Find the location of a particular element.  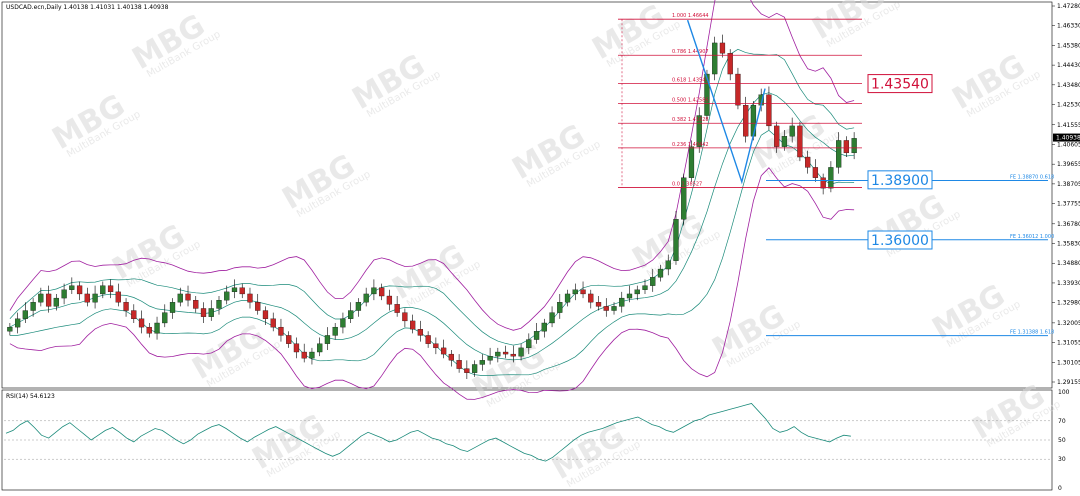

axis-tick-label: 1.44430 is located at coordinates (1068, 65).